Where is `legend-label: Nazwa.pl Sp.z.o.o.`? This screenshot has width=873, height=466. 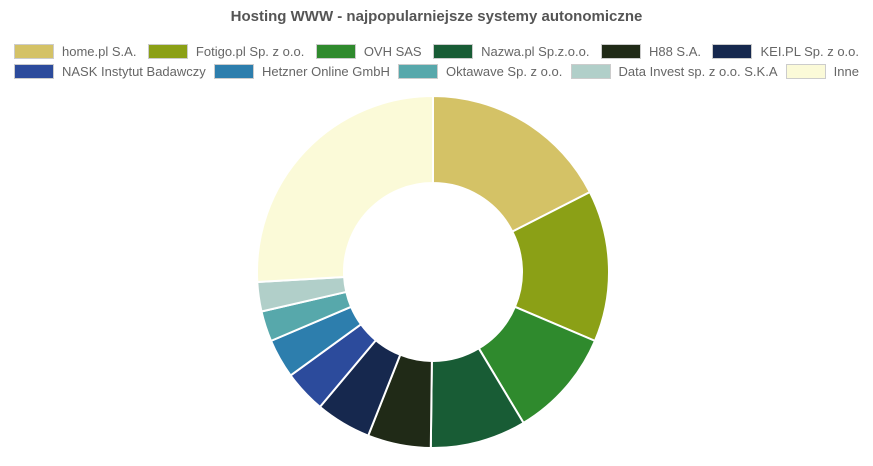
legend-label: Nazwa.pl Sp.z.o.o. is located at coordinates (535, 51).